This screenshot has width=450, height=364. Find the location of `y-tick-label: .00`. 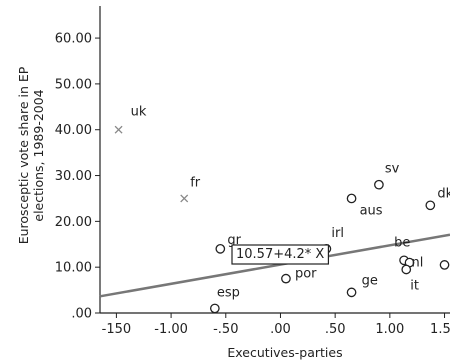

y-tick-label: .00 is located at coordinates (81, 314).